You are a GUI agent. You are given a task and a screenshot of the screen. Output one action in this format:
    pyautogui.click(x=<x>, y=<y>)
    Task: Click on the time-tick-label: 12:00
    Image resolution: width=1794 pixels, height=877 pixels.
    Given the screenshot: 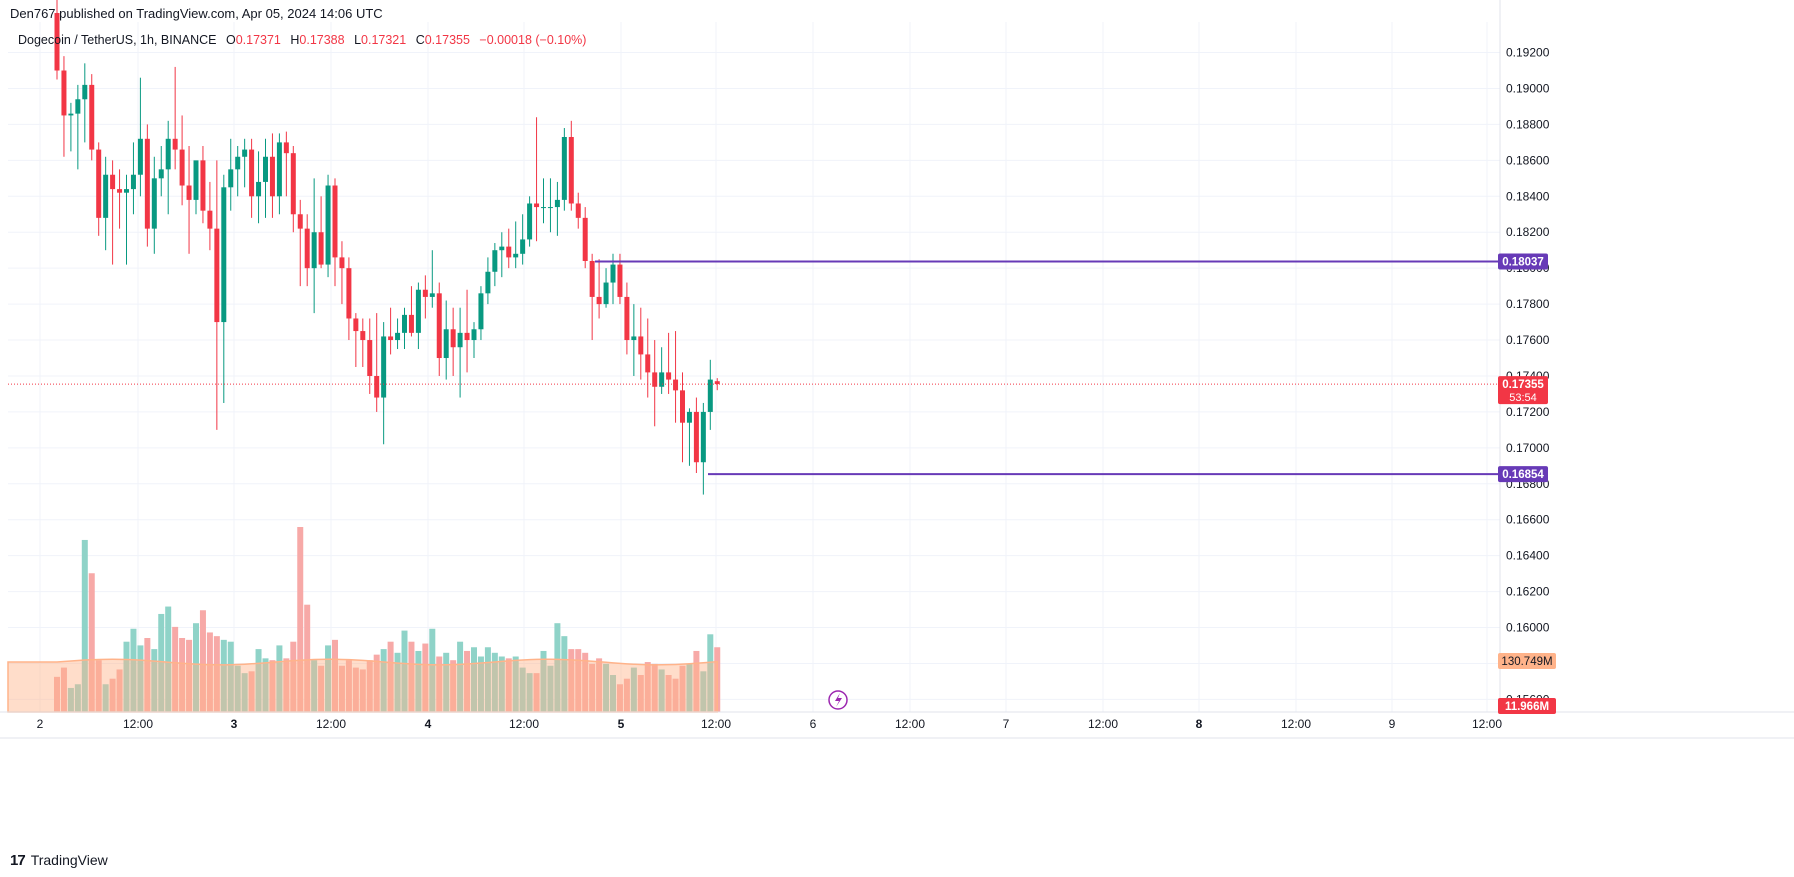 What is the action you would take?
    pyautogui.click(x=524, y=724)
    